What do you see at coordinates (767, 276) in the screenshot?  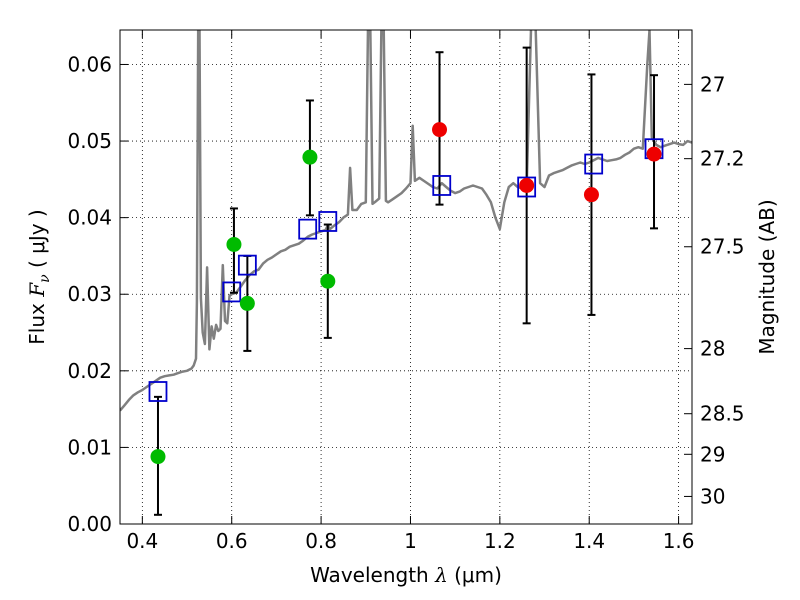 I see `y2-axis-title: Magnitude (AB)` at bounding box center [767, 276].